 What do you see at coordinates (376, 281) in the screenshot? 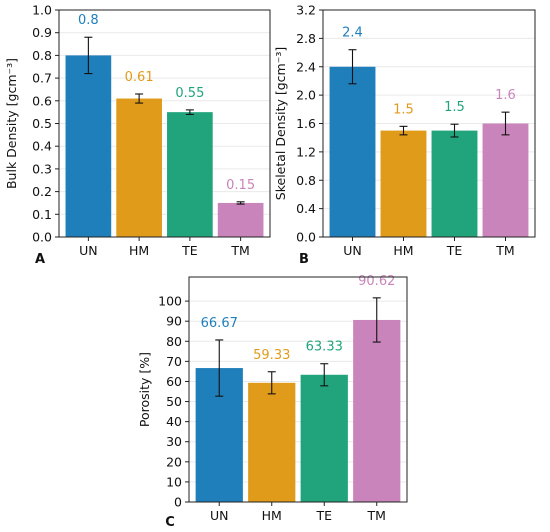
I see `data-label-tm: 90.62` at bounding box center [376, 281].